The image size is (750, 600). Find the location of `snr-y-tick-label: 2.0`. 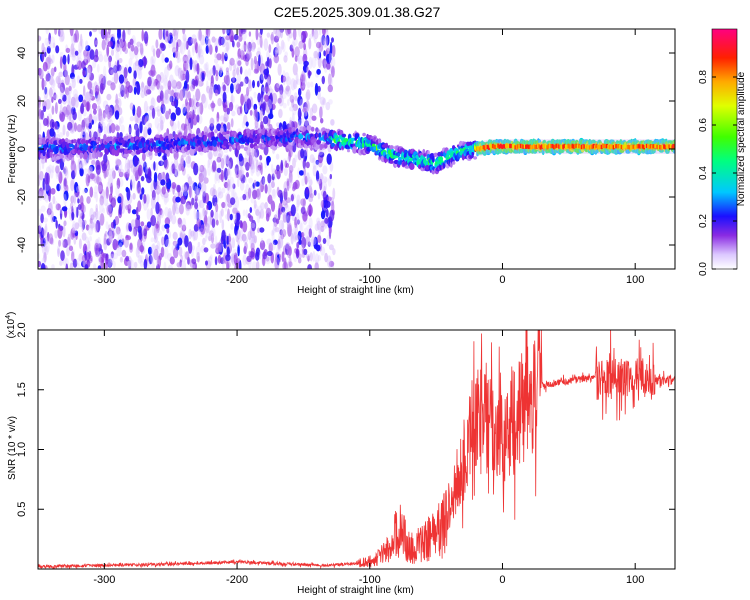

snr-y-tick-label: 2.0 is located at coordinates (22, 329).